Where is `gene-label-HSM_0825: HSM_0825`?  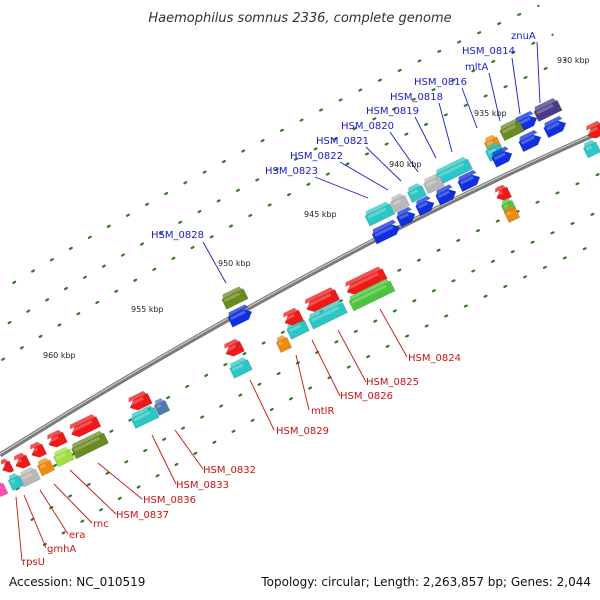
gene-label-HSM_0825: HSM_0825 is located at coordinates (392, 382).